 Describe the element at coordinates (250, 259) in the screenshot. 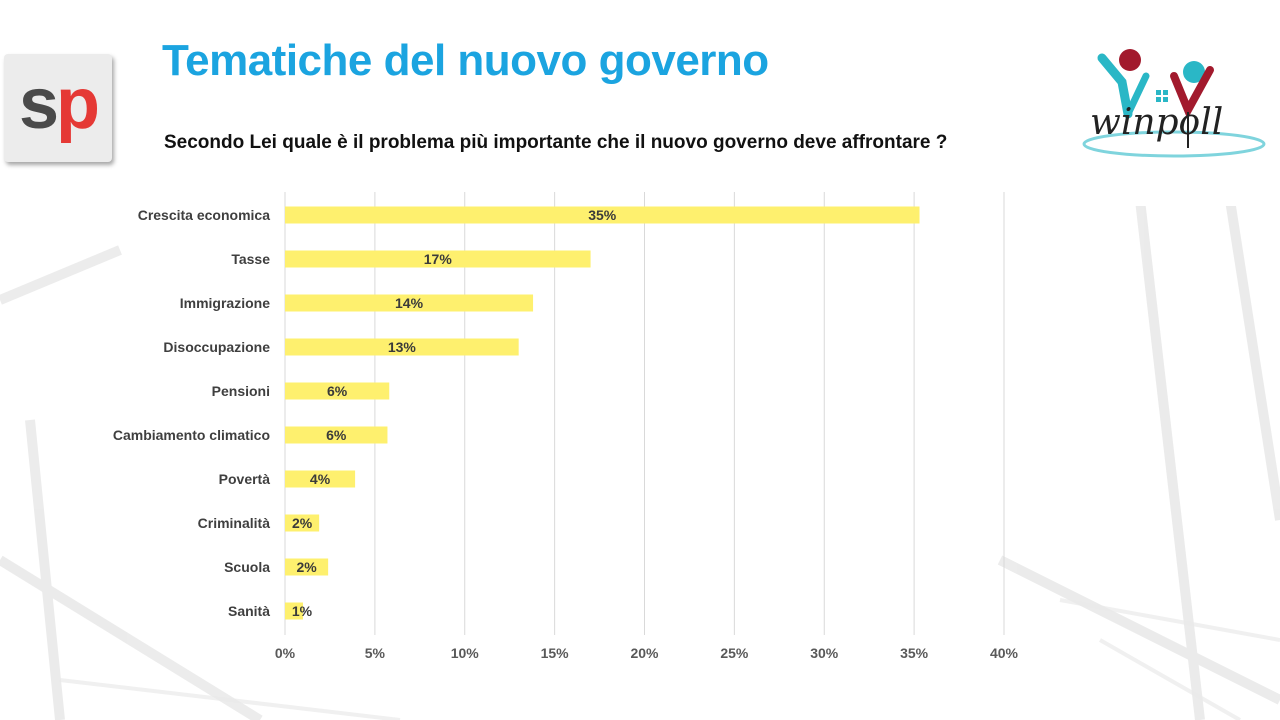

I see `category-label: Tasse` at that location.